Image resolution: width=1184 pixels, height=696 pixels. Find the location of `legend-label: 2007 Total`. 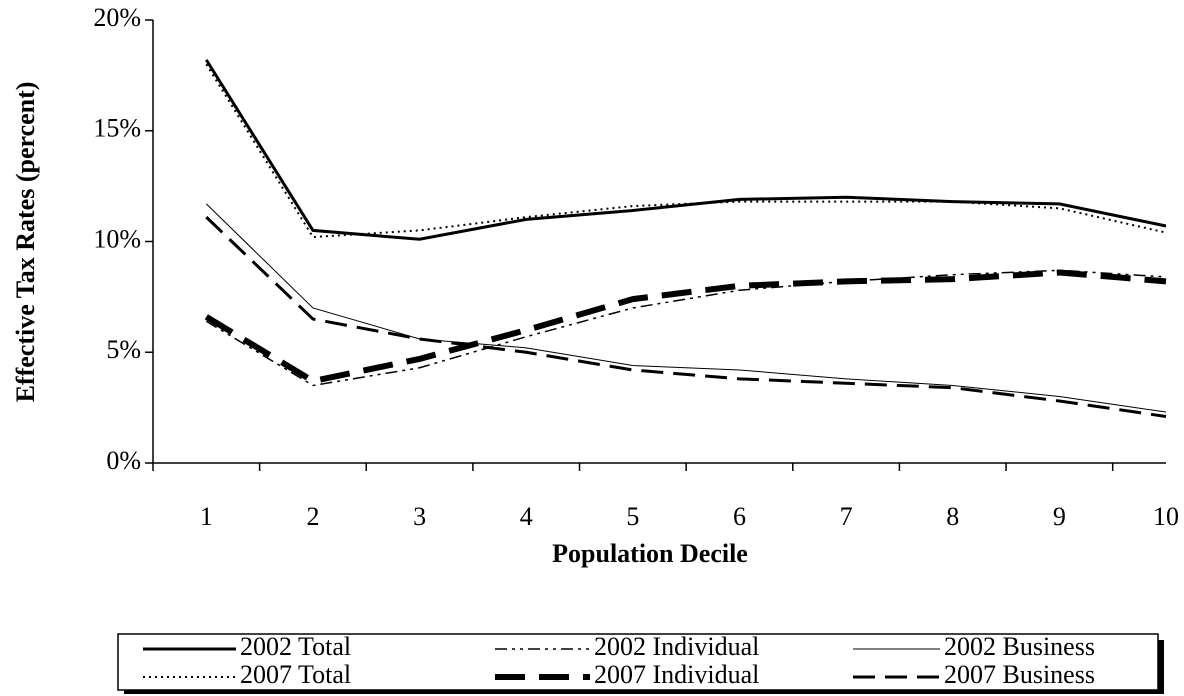

legend-label: 2007 Total is located at coordinates (295, 674).